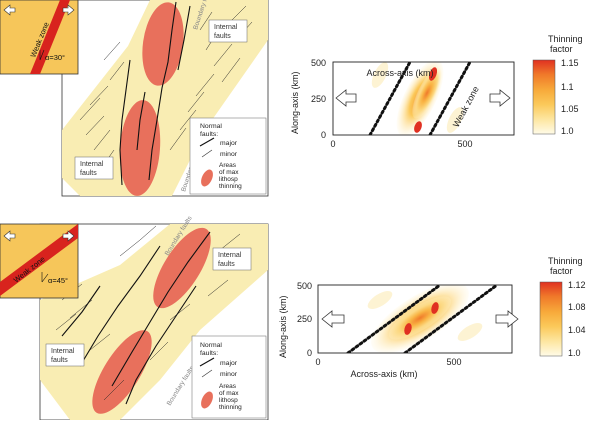 This screenshot has height=425, width=600. Describe the element at coordinates (317, 362) in the screenshot. I see `bottom-xtick-0: 0` at that location.